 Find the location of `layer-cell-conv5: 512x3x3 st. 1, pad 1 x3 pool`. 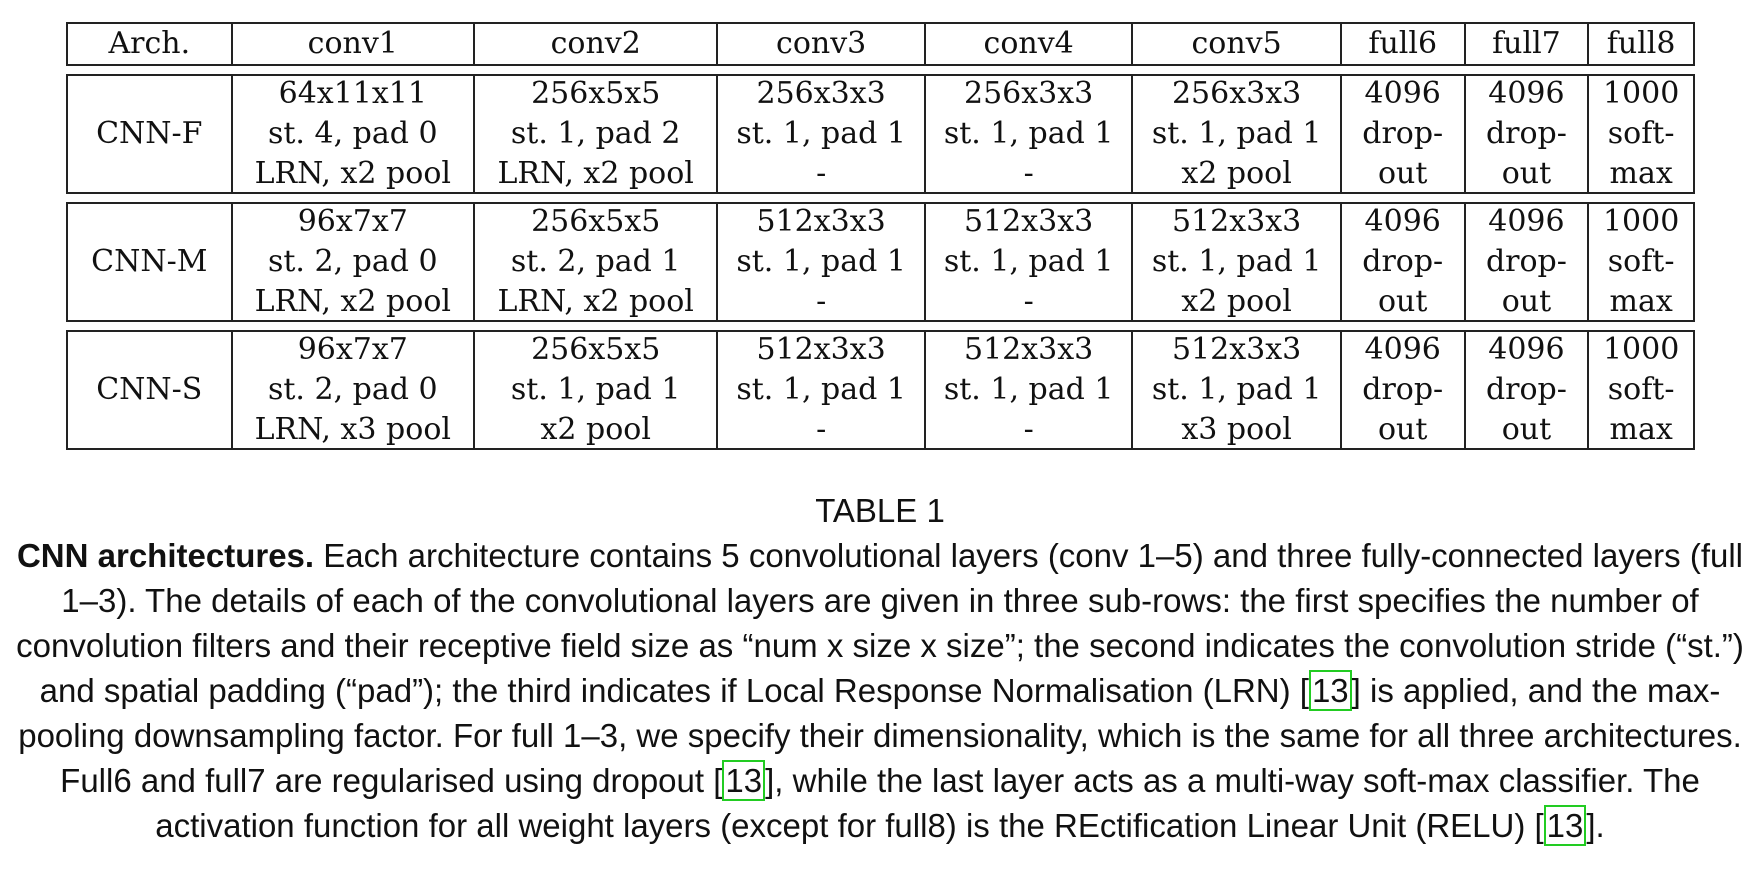

layer-cell-conv5: 512x3x3 st. 1, pad 1 x3 pool is located at coordinates (1235, 390).